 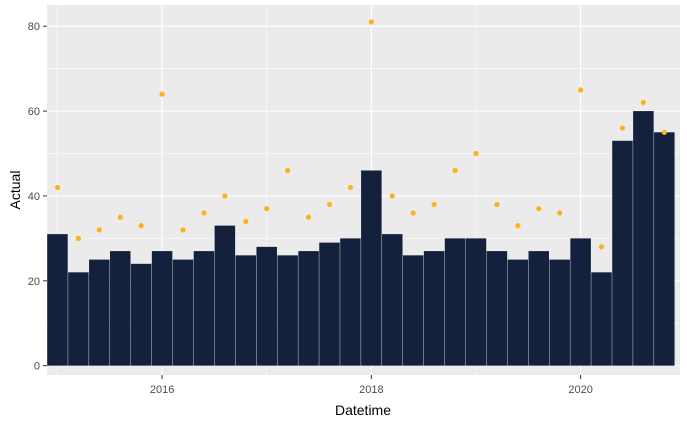 I want to click on y-tick-label: 40, so click(x=34, y=197).